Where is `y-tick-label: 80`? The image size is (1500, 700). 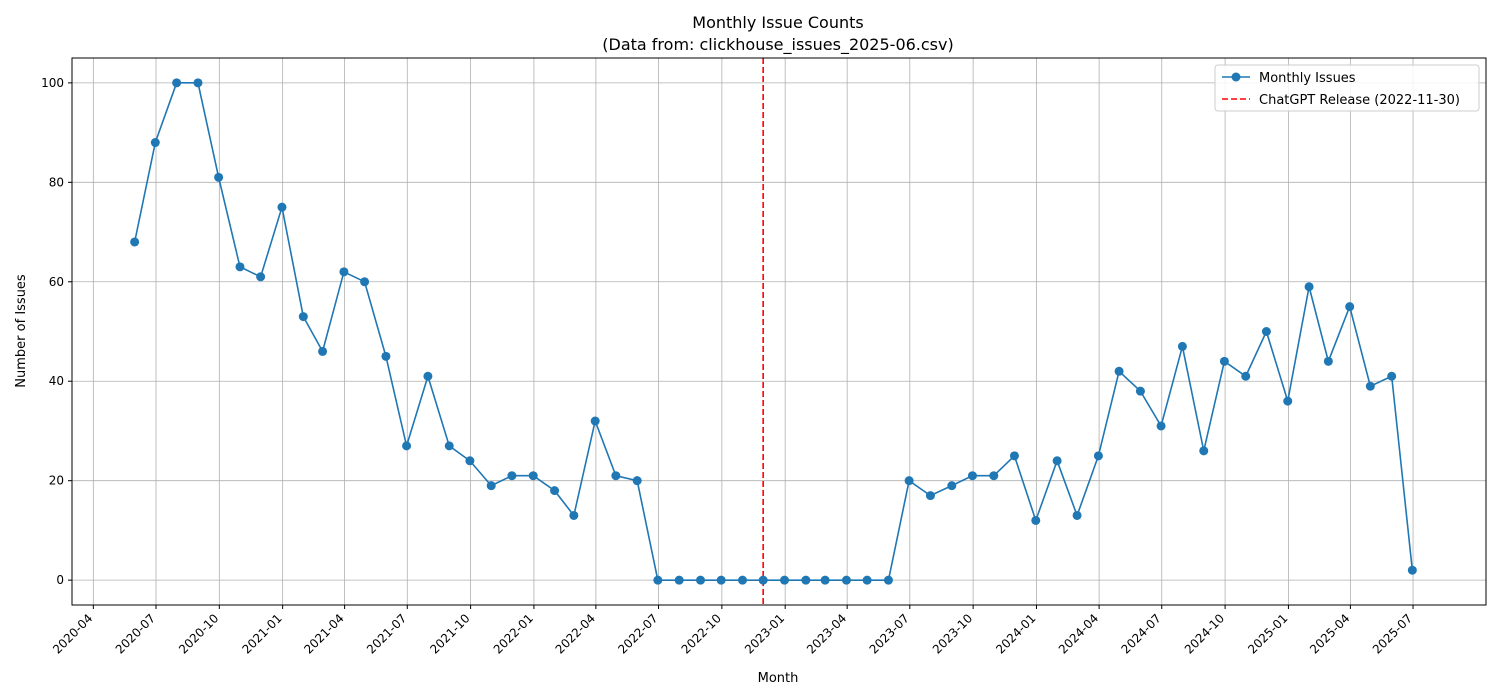 y-tick-label: 80 is located at coordinates (56, 182).